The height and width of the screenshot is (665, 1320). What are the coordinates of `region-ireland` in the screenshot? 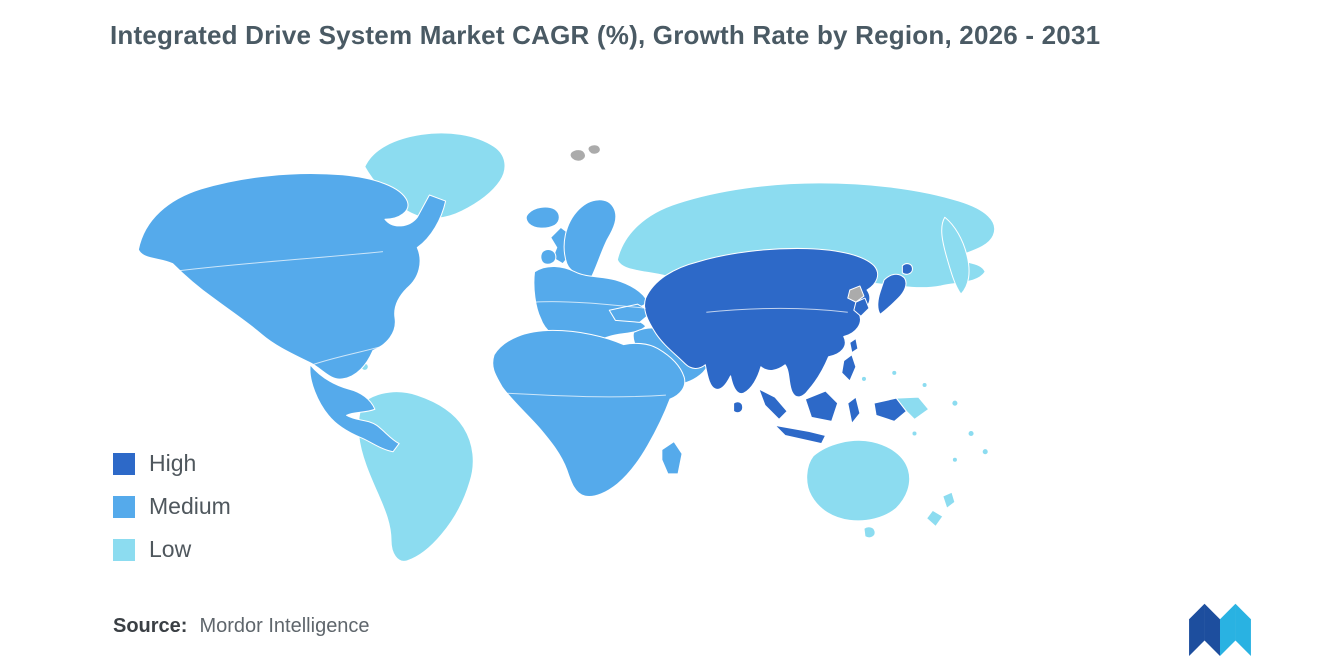 It's located at (548, 257).